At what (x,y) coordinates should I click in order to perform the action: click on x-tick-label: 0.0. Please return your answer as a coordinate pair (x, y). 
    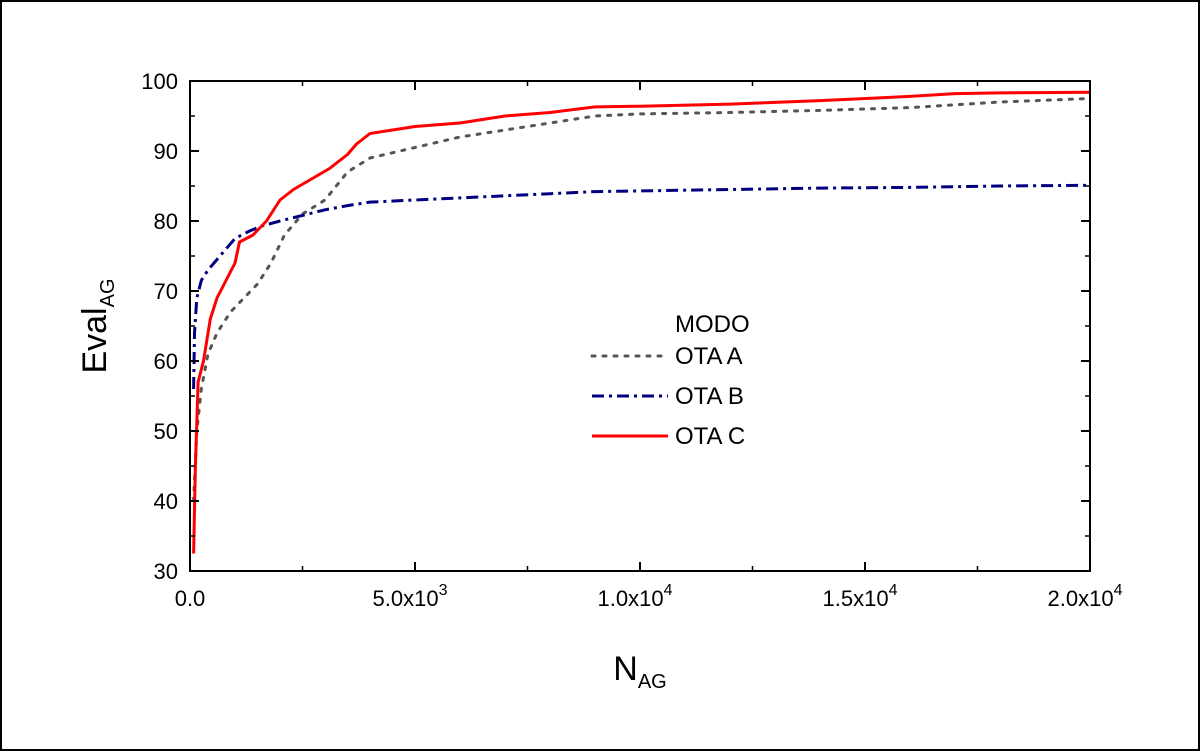
    Looking at the image, I should click on (190, 598).